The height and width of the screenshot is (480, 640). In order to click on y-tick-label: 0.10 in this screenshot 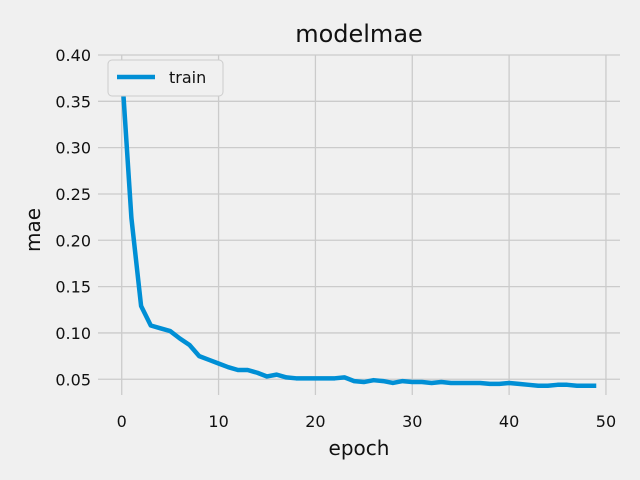, I will do `click(73, 333)`.